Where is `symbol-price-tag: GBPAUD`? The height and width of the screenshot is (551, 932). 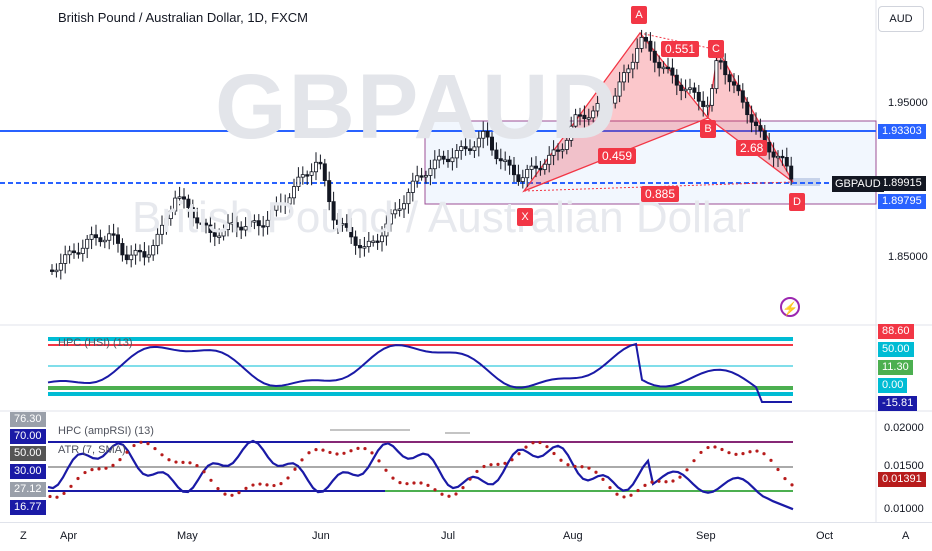 symbol-price-tag: GBPAUD is located at coordinates (858, 184).